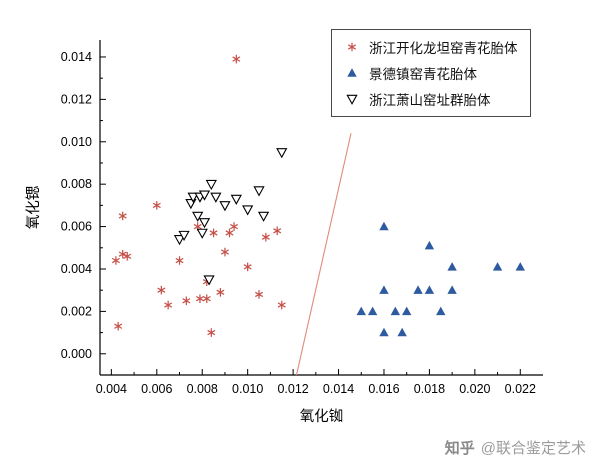  Describe the element at coordinates (533, 448) in the screenshot. I see `watermark-handle: @联合鉴定艺术` at that location.